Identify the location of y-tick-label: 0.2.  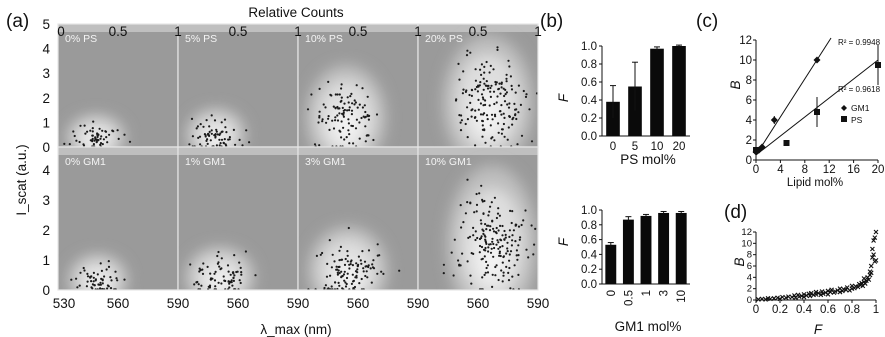
(589, 270).